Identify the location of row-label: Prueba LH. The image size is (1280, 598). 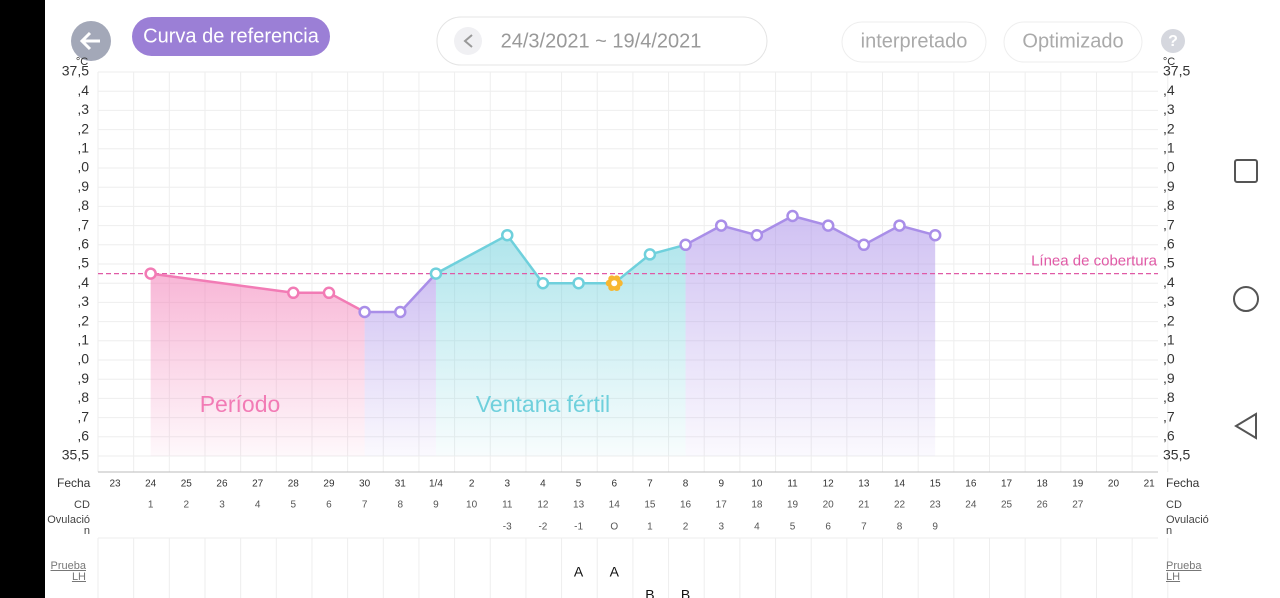
(1184, 571).